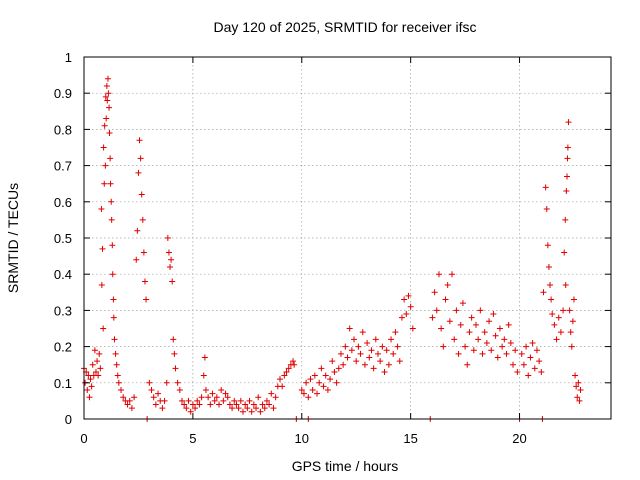  I want to click on y-tick-label: 0.2, so click(63, 347).